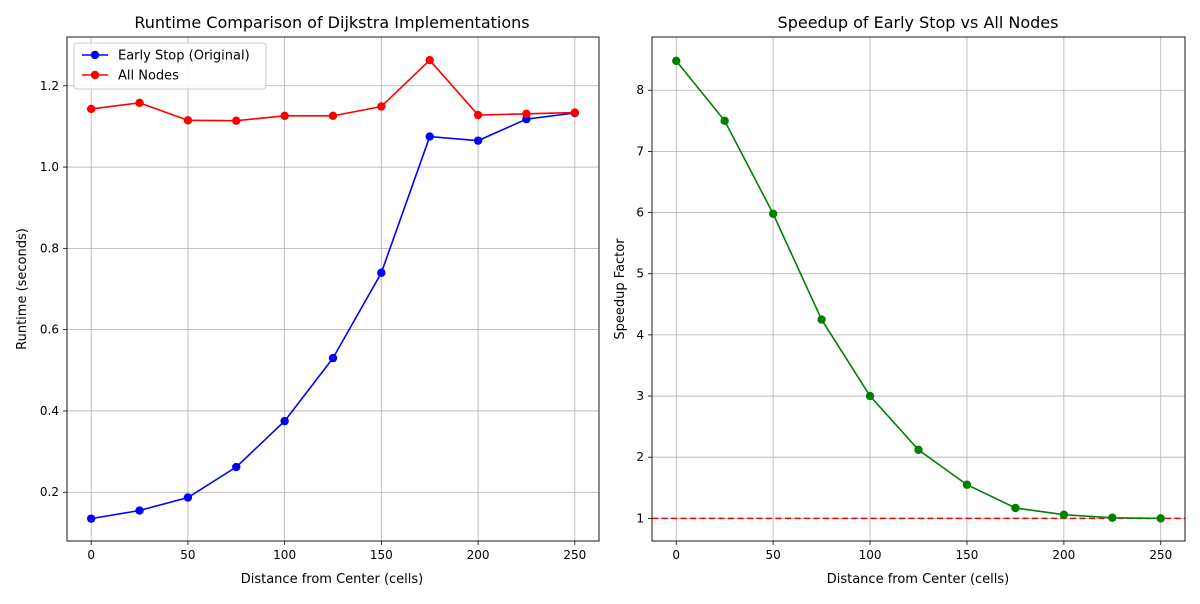  Describe the element at coordinates (478, 555) in the screenshot. I see `runtime-x-tick-label: 200` at that location.